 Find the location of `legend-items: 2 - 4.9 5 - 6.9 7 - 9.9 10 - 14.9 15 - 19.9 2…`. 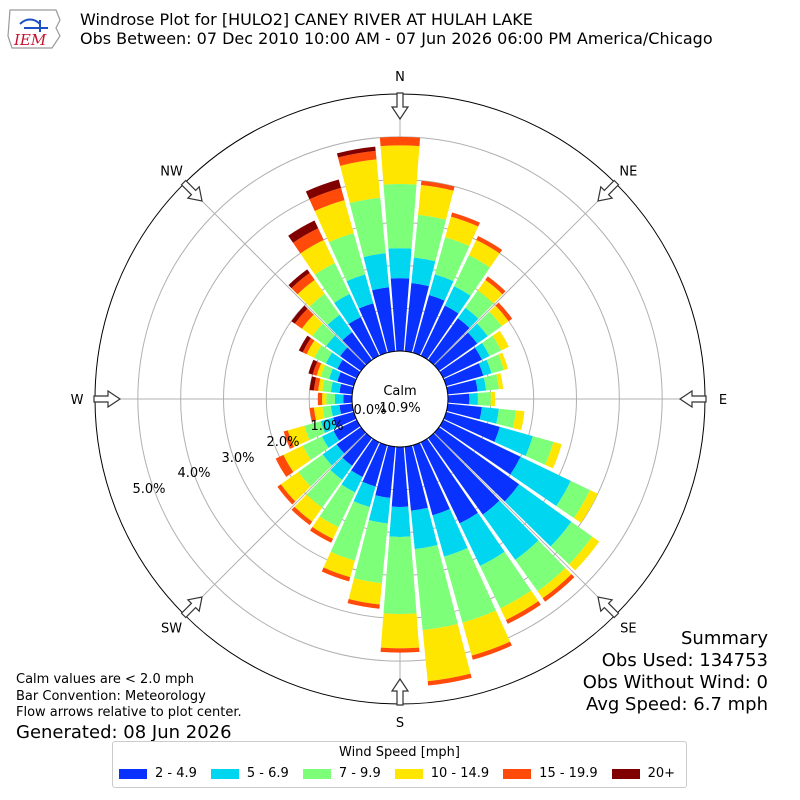

legend-items: 2 - 4.9 5 - 6.9 7 - 9.9 10 - 14.9 15 - 19.9 2… is located at coordinates (404, 773).